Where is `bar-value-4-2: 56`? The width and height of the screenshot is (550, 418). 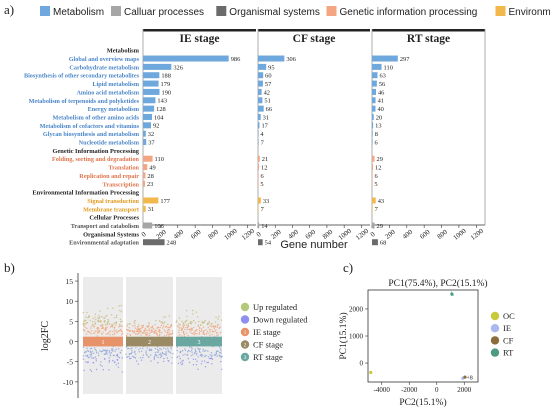 bar-value-4-2: 56 is located at coordinates (382, 84).